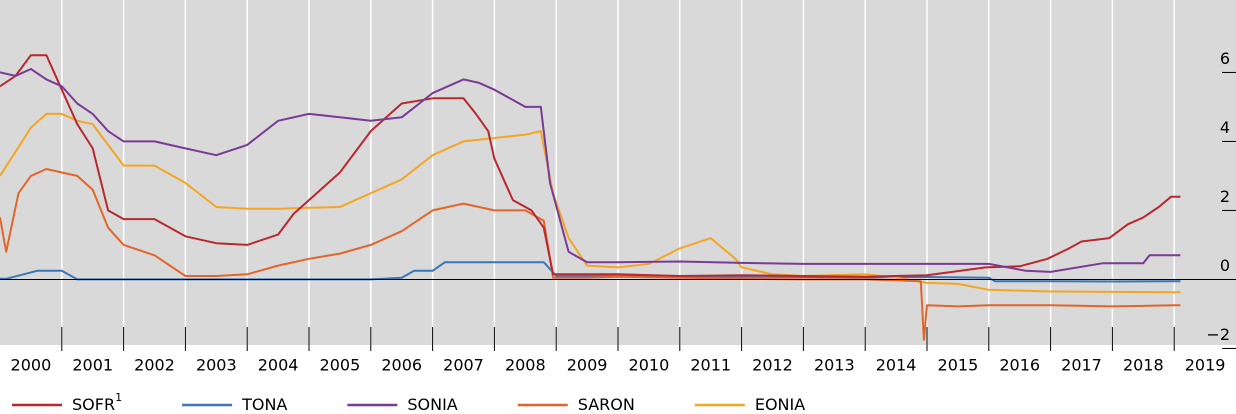 The height and width of the screenshot is (414, 1236). Describe the element at coordinates (1225, 265) in the screenshot. I see `y-tick-label: 0` at that location.